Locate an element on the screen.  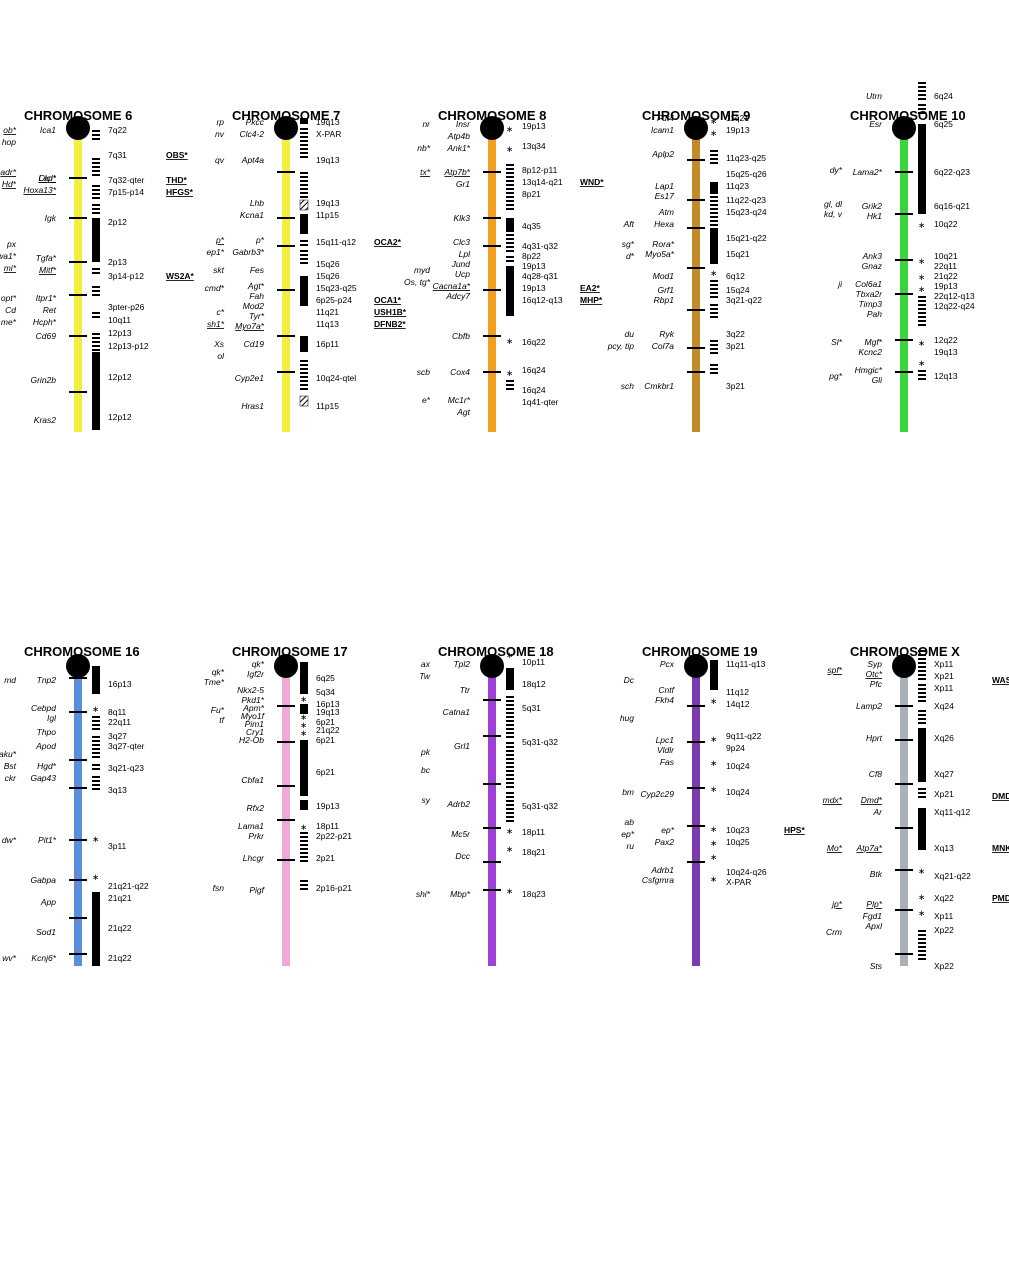
human-band-label: 2p13 is located at coordinates (117, 262).